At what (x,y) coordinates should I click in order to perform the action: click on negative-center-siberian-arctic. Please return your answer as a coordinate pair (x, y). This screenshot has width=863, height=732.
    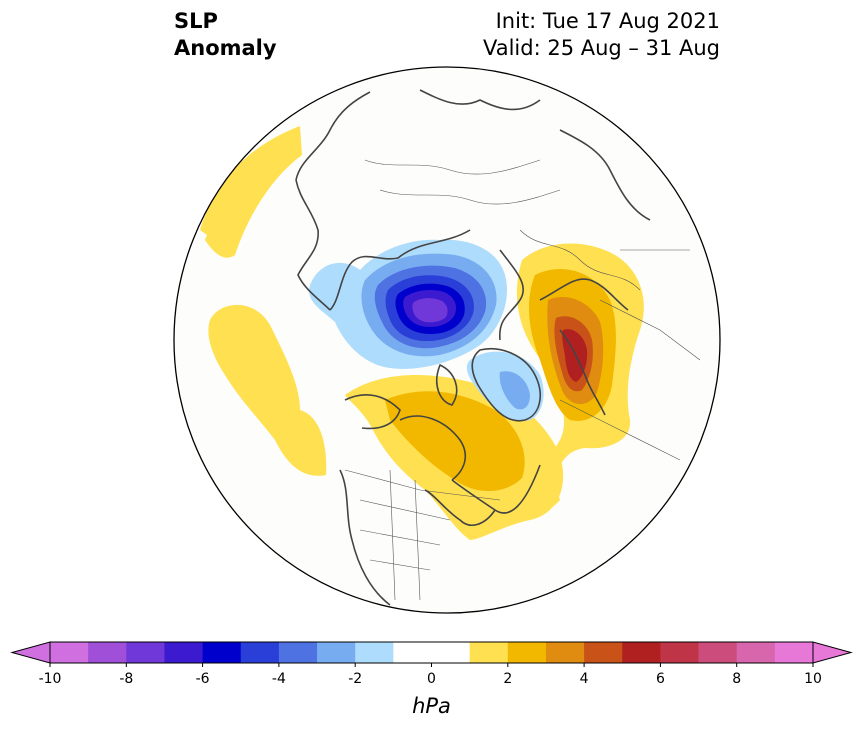
    Looking at the image, I should click on (408, 304).